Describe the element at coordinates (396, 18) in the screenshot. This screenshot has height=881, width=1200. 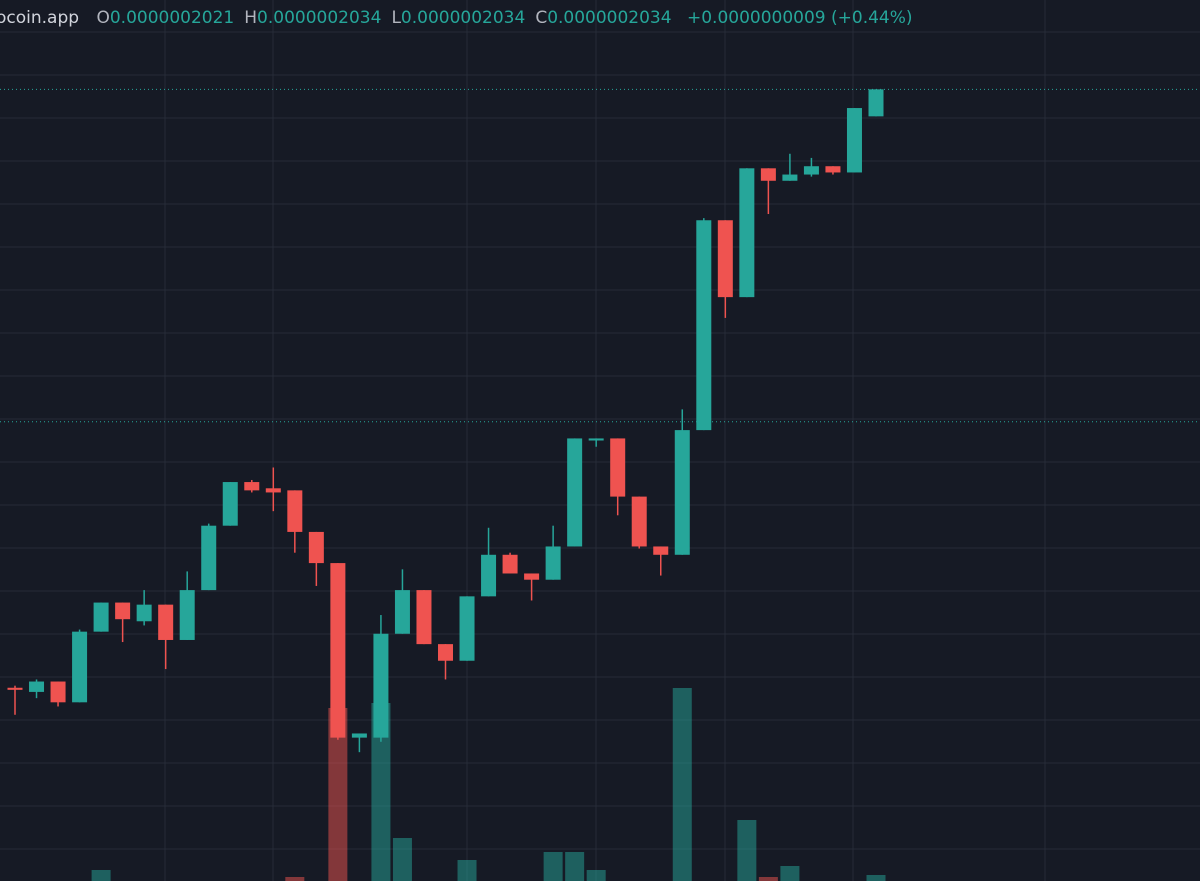
I see `field-label: L` at that location.